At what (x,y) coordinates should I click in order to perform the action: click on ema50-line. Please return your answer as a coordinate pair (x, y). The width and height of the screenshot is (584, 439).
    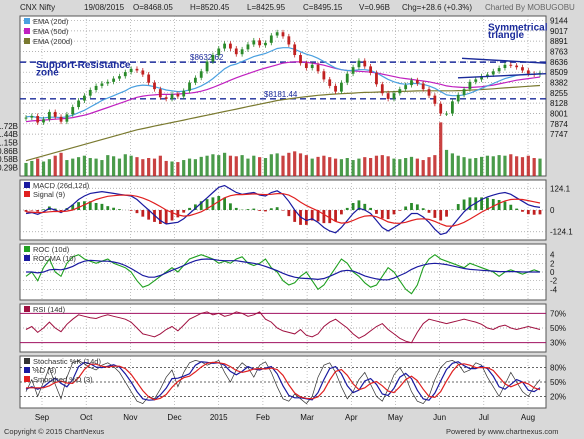
    Looking at the image, I should click on (283, 92).